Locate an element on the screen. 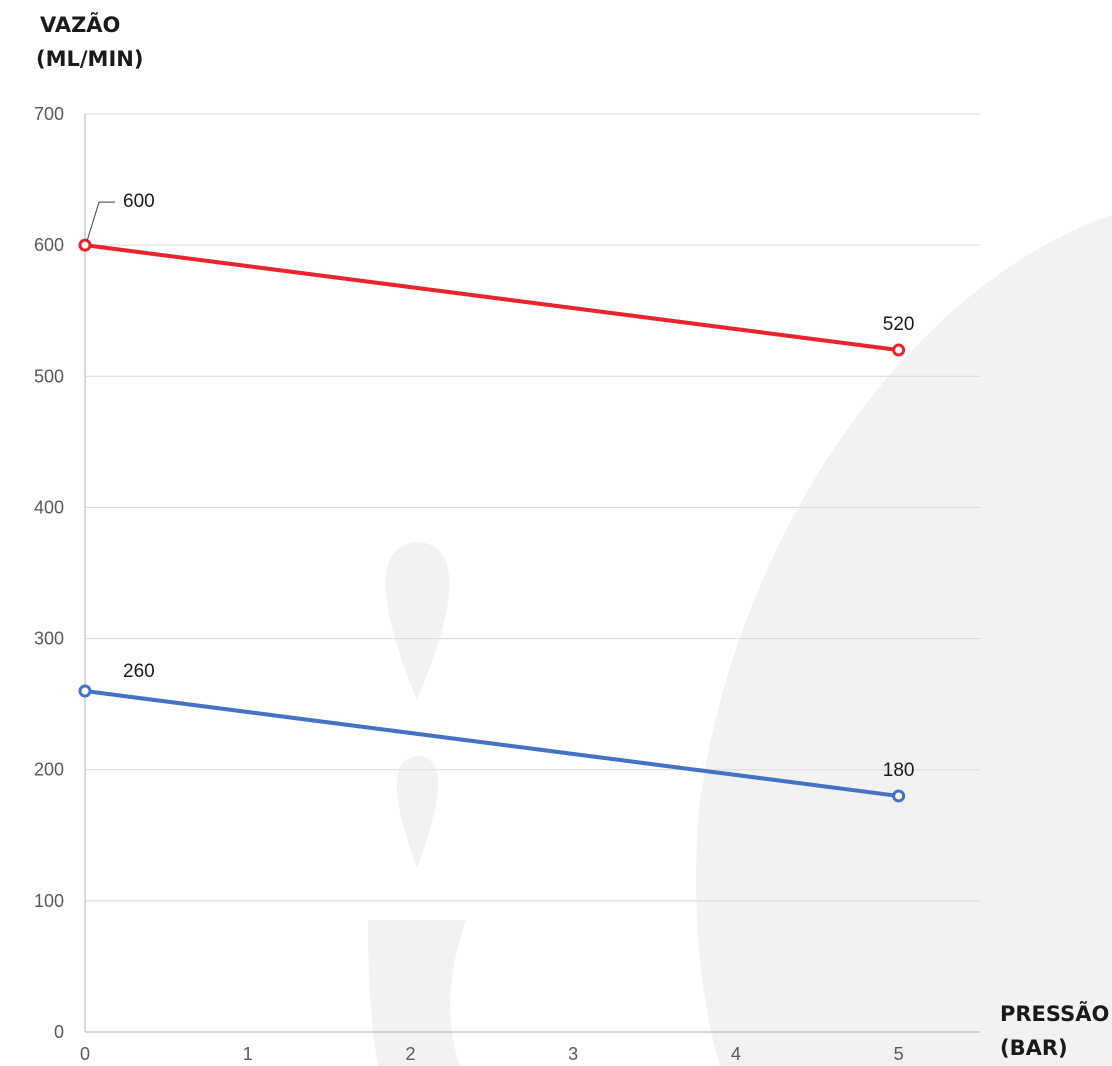 This screenshot has height=1066, width=1112. y-tick-label: 400 is located at coordinates (49, 507).